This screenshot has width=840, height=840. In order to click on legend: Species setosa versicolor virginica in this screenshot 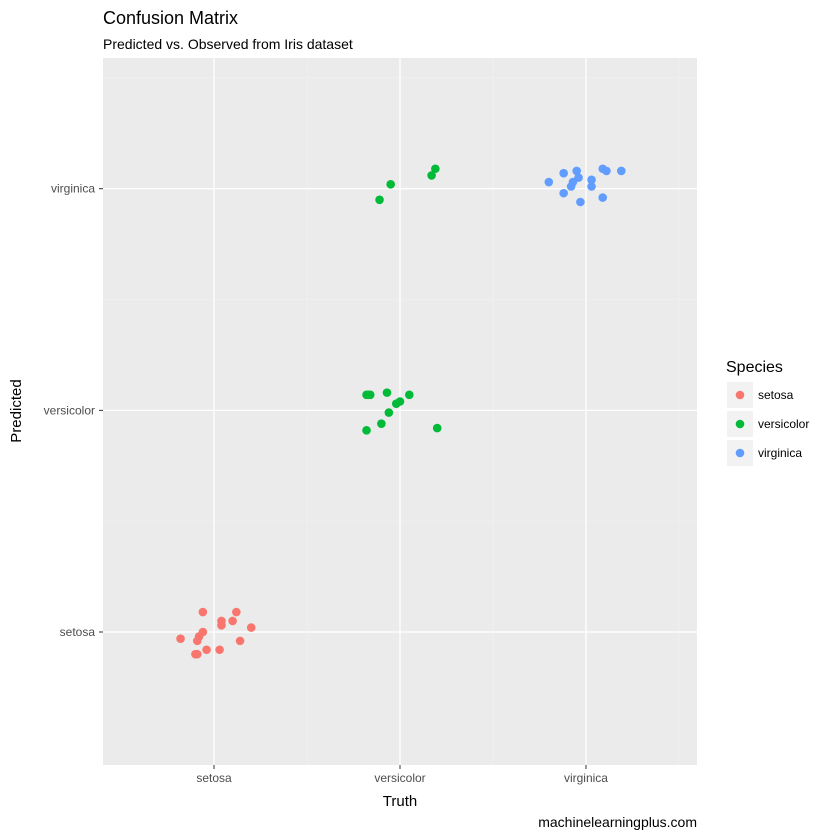, I will do `click(767, 412)`.